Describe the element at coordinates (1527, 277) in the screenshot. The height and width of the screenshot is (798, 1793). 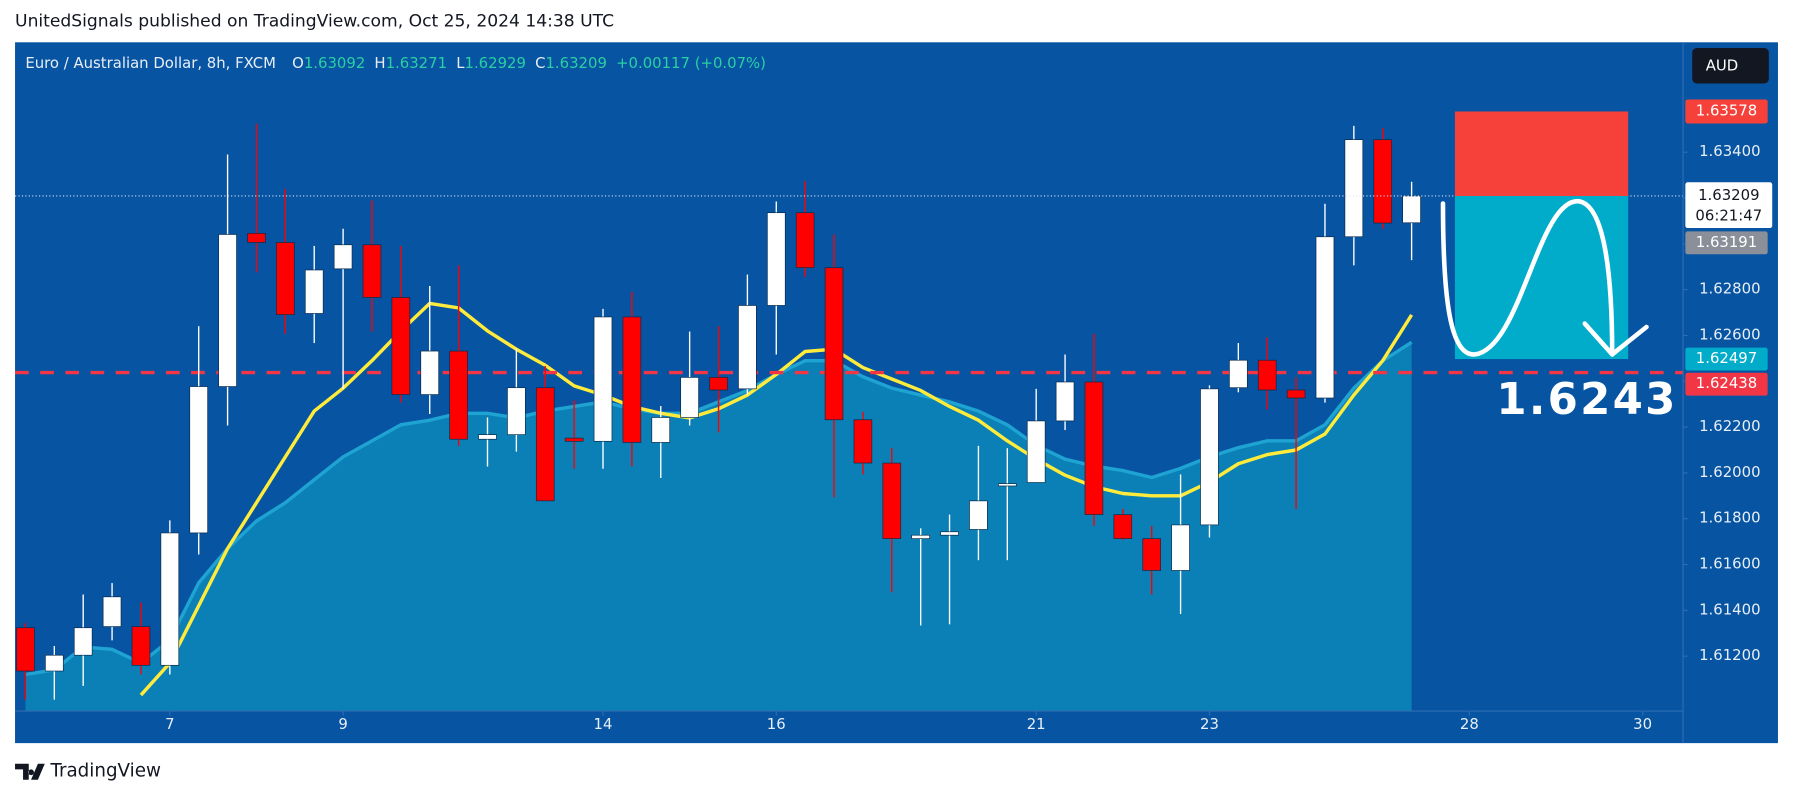
I see `drawing-arrow` at that location.